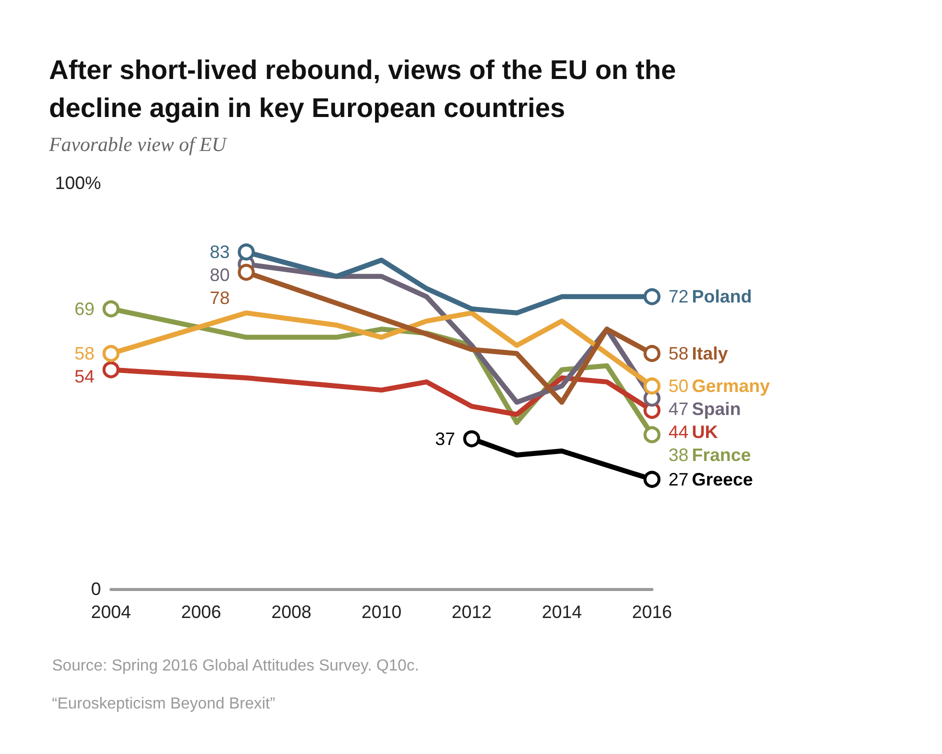  What do you see at coordinates (722, 296) in the screenshot?
I see `series-label: Poland` at bounding box center [722, 296].